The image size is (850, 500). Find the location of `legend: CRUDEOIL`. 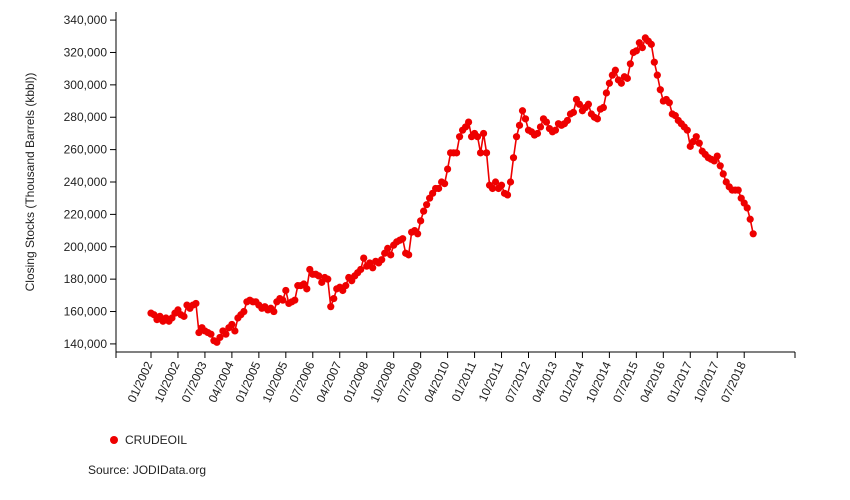

legend: CRUDEOIL is located at coordinates (148, 440).